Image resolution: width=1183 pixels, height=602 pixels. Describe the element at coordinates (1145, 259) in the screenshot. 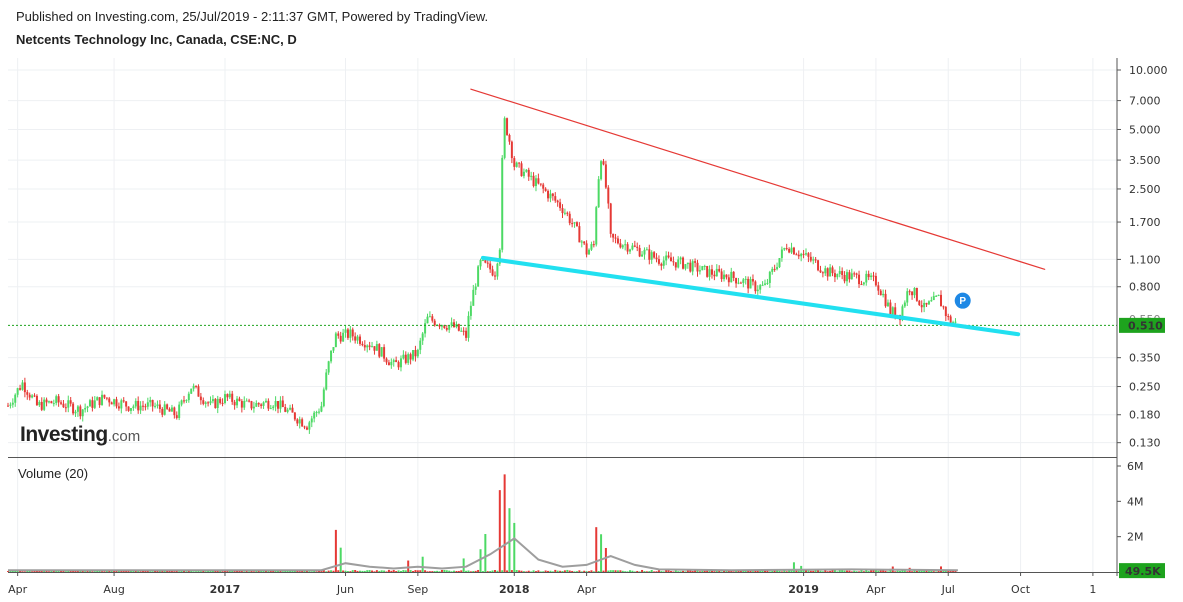

I see `price-tick-label: 1.100` at that location.